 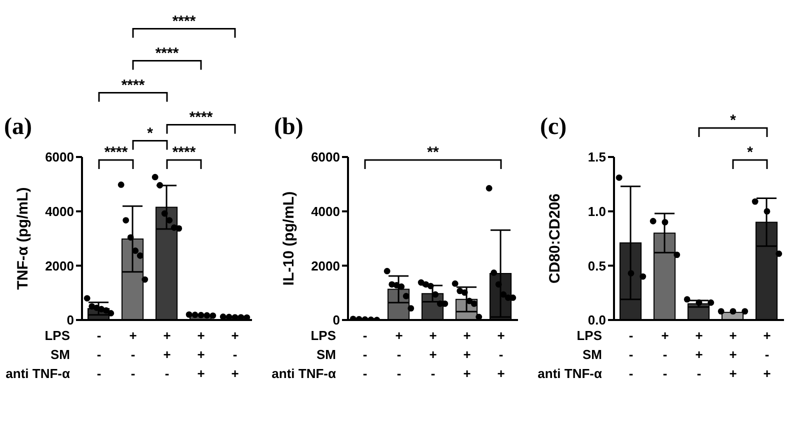 I want to click on y-axis-title: CD80:CD206, so click(x=555, y=238).